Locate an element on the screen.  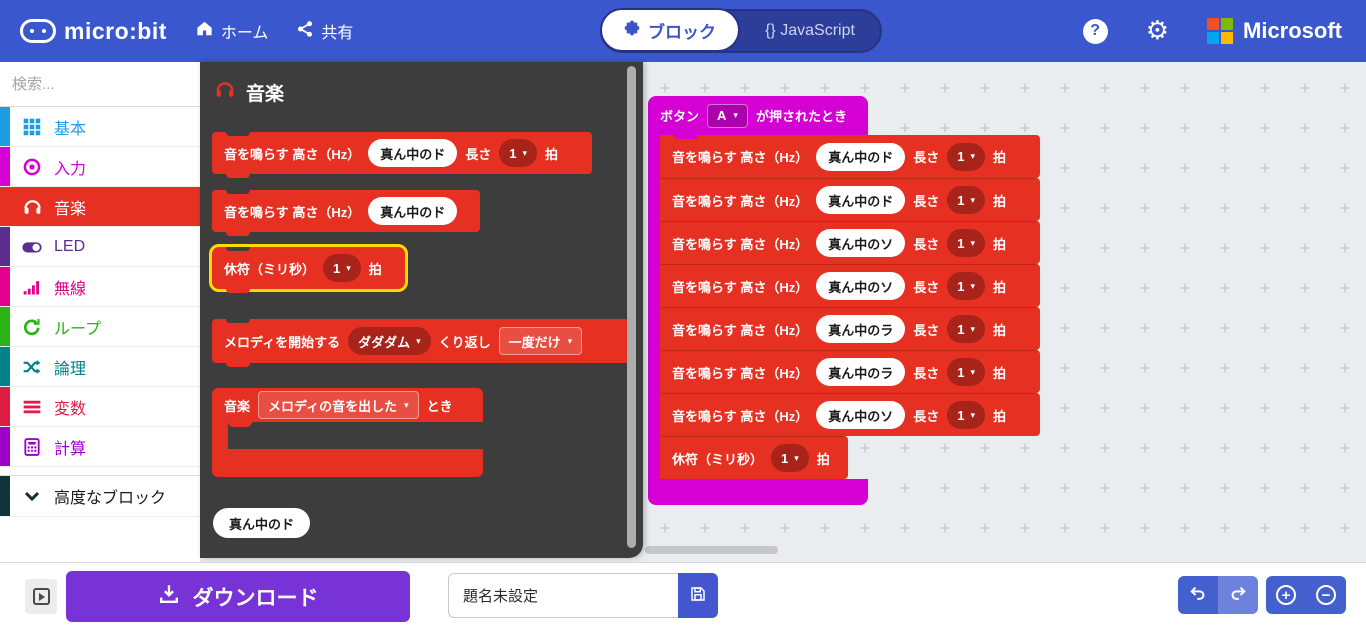
undo-icon is located at coordinates (1198, 595).